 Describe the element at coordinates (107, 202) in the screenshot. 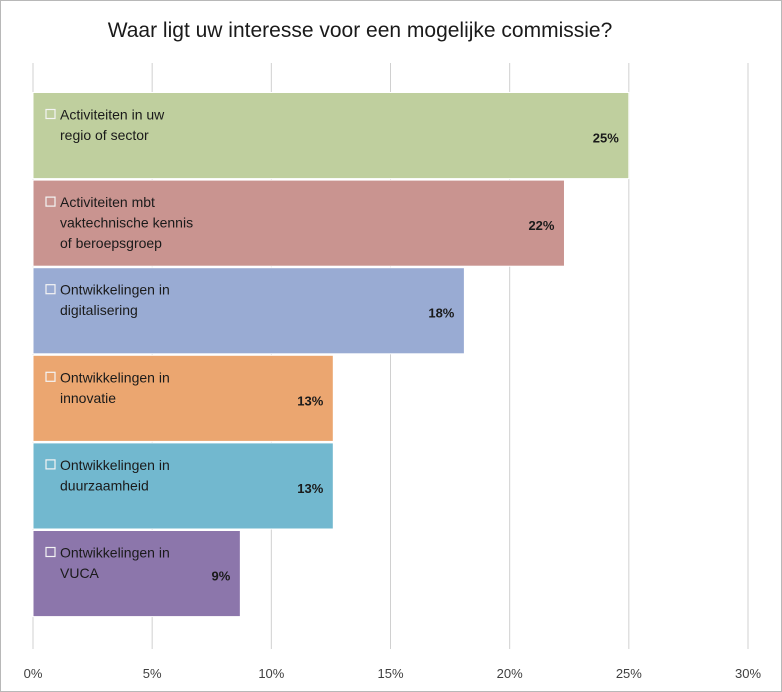

I see `category-label: Activiteiten mbt` at that location.